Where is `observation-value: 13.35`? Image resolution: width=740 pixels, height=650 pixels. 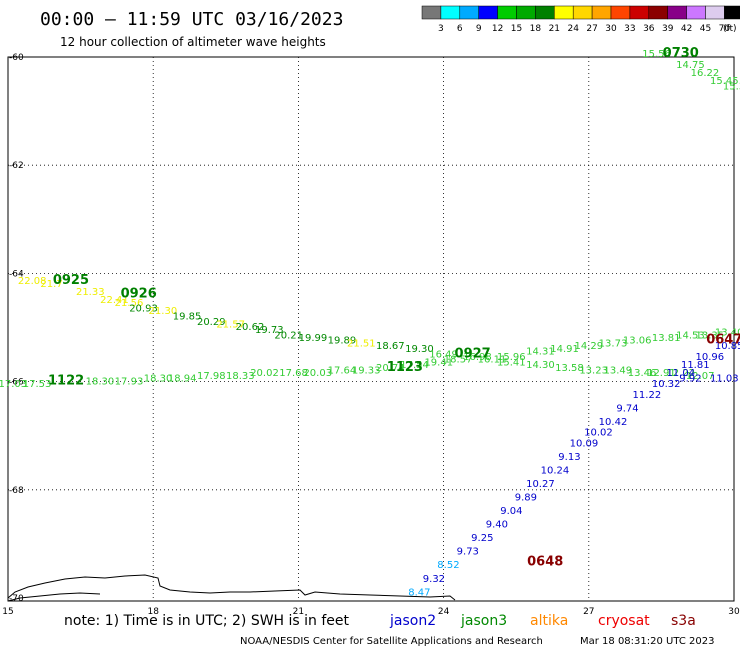 observation-value: 13.35 is located at coordinates (709, 335).